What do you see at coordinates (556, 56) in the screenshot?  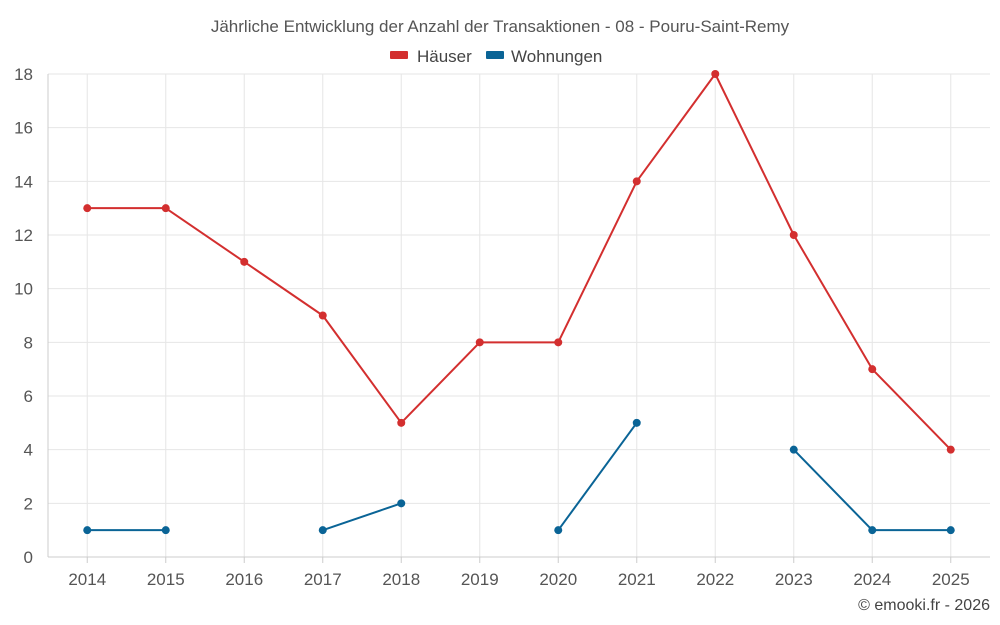 I see `legend-label-wohnungen: Wohnungen` at bounding box center [556, 56].